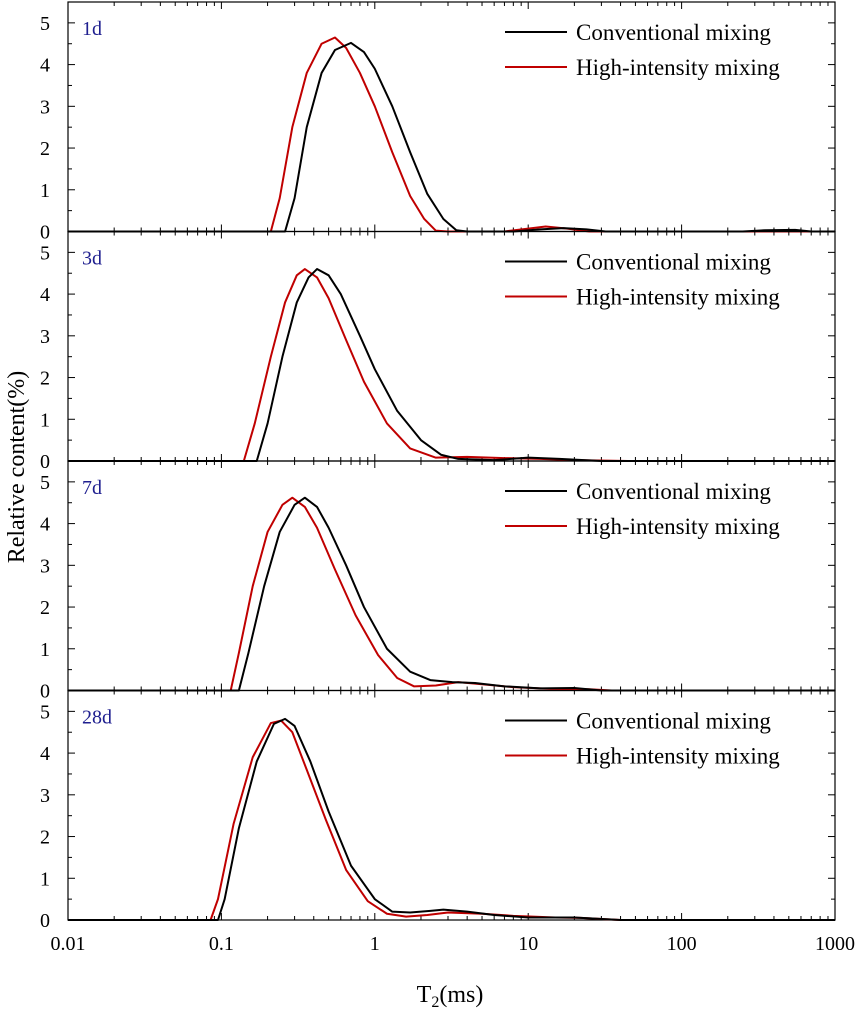 This screenshot has height=1013, width=865. Describe the element at coordinates (453, 944) in the screenshot. I see `x-tick-labels: 0.01 0.1 1 10 100 1000` at that location.